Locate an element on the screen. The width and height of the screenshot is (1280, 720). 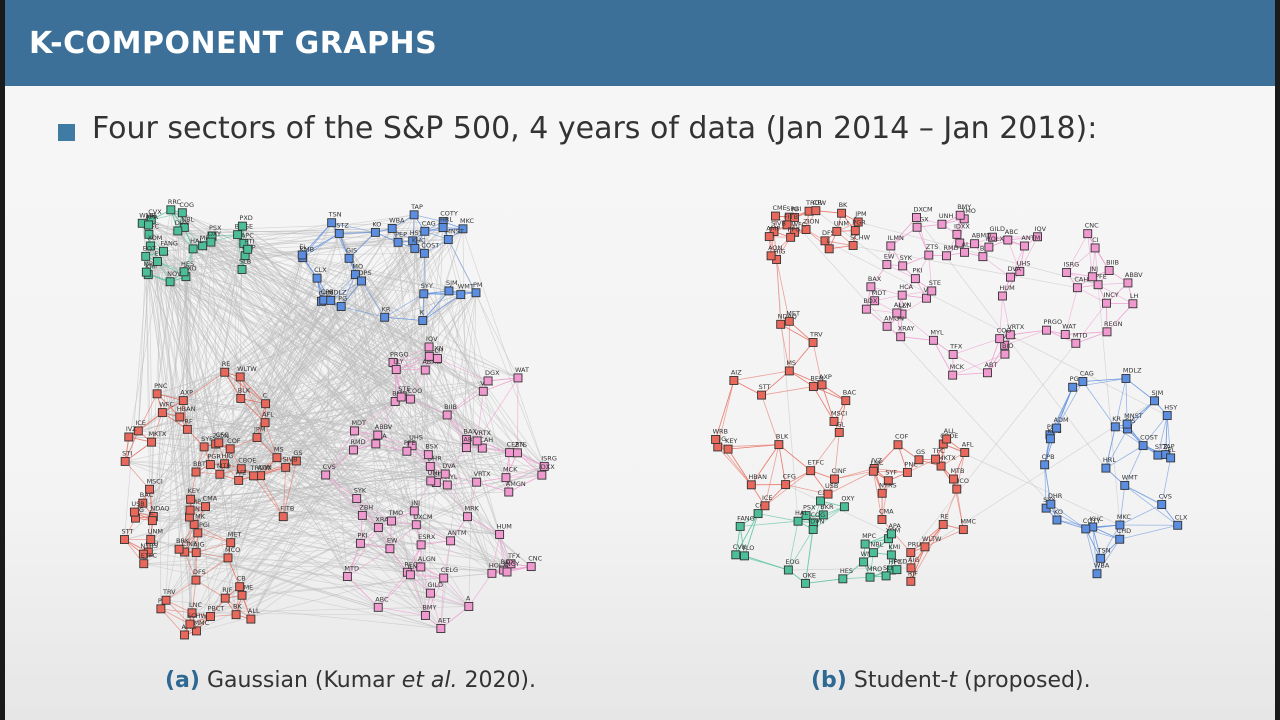
node-health-care: BDX is located at coordinates (869, 305).